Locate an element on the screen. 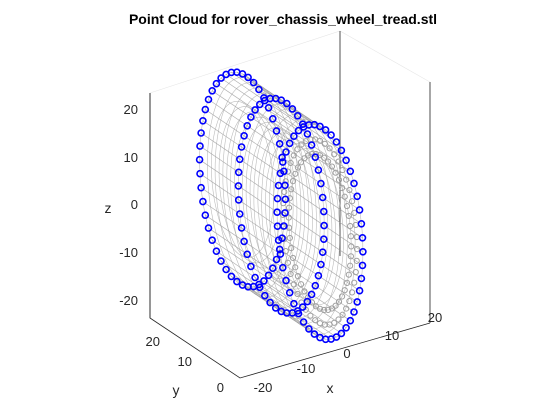 Image resolution: width=560 pixels, height=420 pixels. x-axis-label: x is located at coordinates (330, 388).